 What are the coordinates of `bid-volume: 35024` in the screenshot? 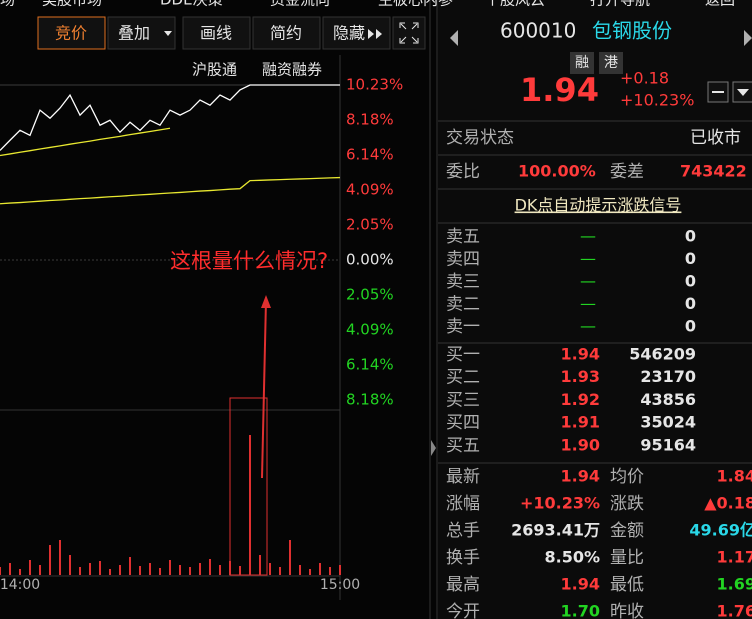 It's located at (668, 422).